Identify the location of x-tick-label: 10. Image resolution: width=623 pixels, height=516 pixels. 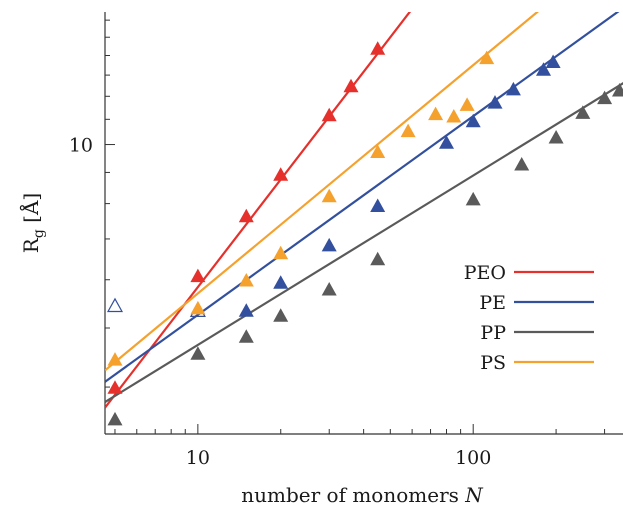
(198, 458).